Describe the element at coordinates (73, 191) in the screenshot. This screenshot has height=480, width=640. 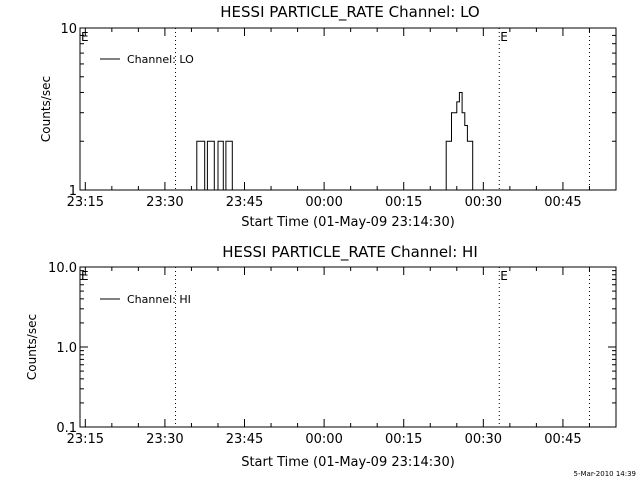
I see `y-tick-label: 1` at that location.